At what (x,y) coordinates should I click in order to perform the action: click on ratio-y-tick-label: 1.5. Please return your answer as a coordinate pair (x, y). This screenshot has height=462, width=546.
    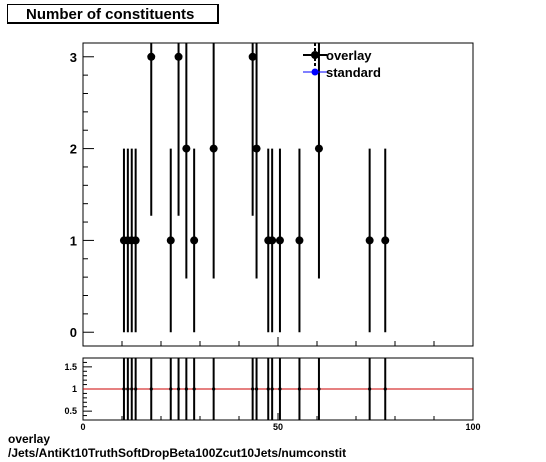
    Looking at the image, I should click on (70, 367).